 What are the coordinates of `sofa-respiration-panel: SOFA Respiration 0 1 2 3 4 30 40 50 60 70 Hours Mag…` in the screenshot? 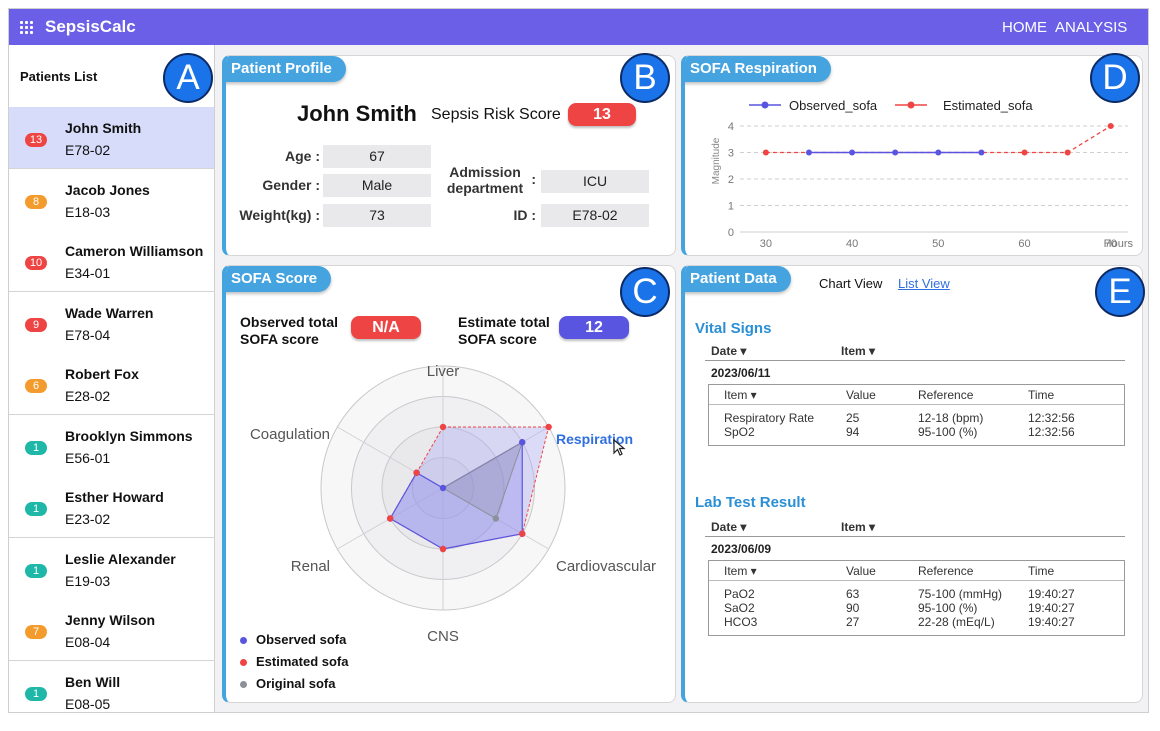 It's located at (912, 155).